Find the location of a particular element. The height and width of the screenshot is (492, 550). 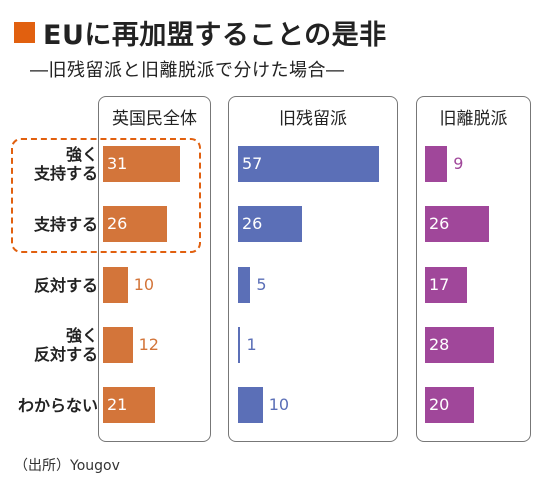

value-label-1-1: 31 is located at coordinates (117, 163).